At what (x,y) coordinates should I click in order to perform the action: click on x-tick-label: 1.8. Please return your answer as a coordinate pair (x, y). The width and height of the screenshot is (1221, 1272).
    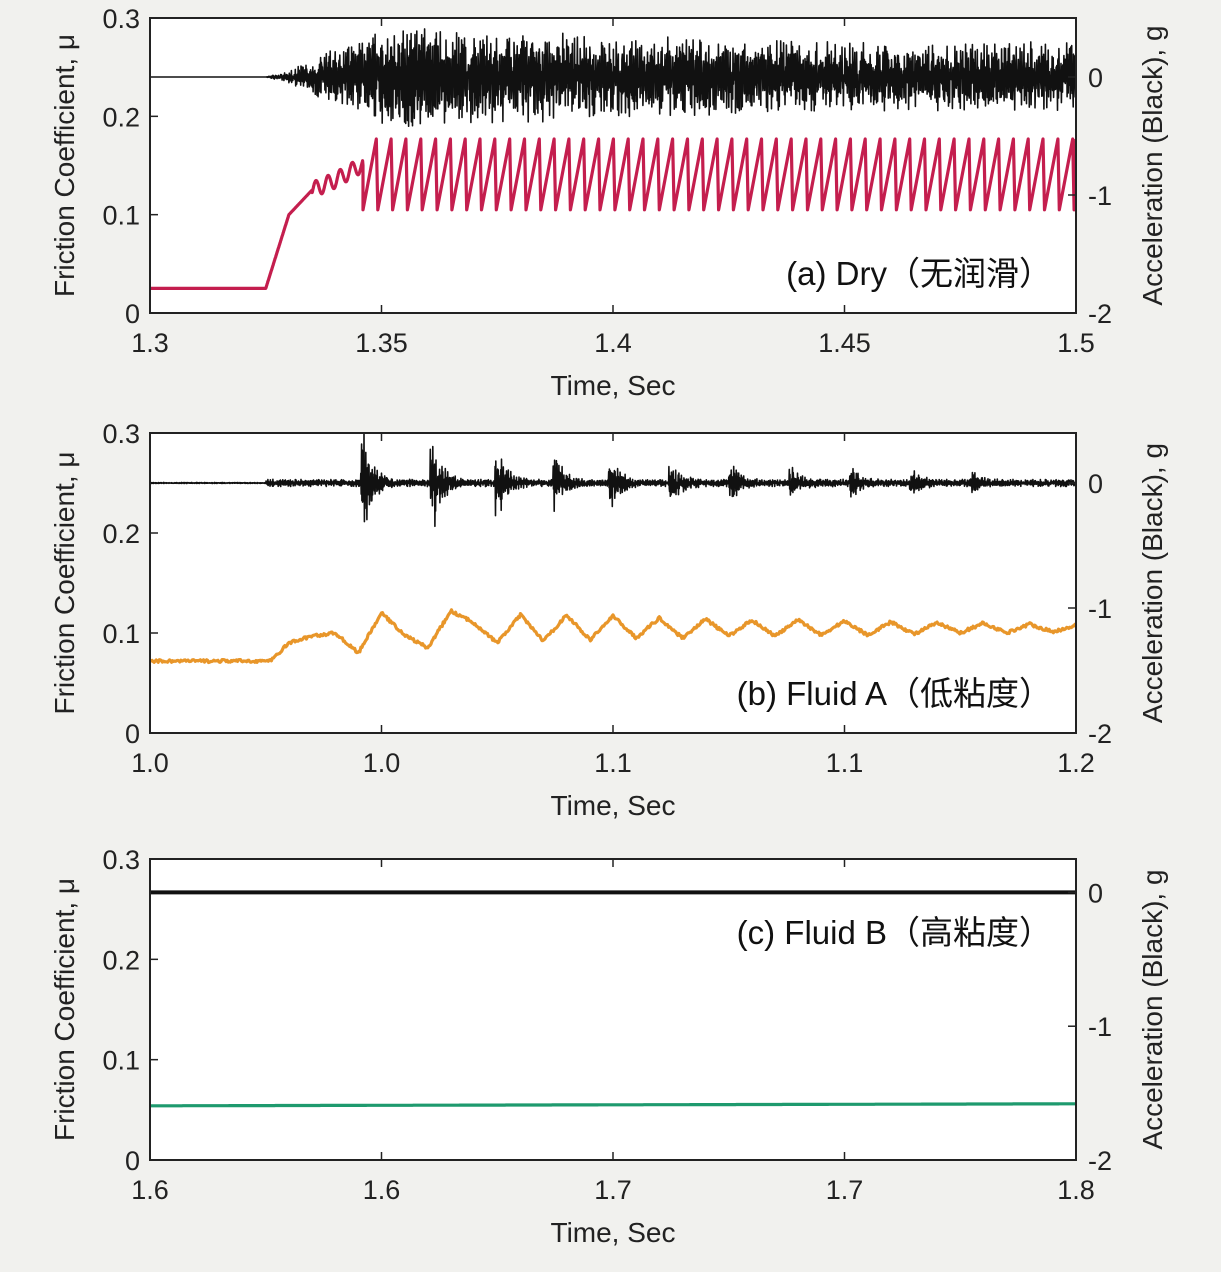
    Looking at the image, I should click on (1076, 1190).